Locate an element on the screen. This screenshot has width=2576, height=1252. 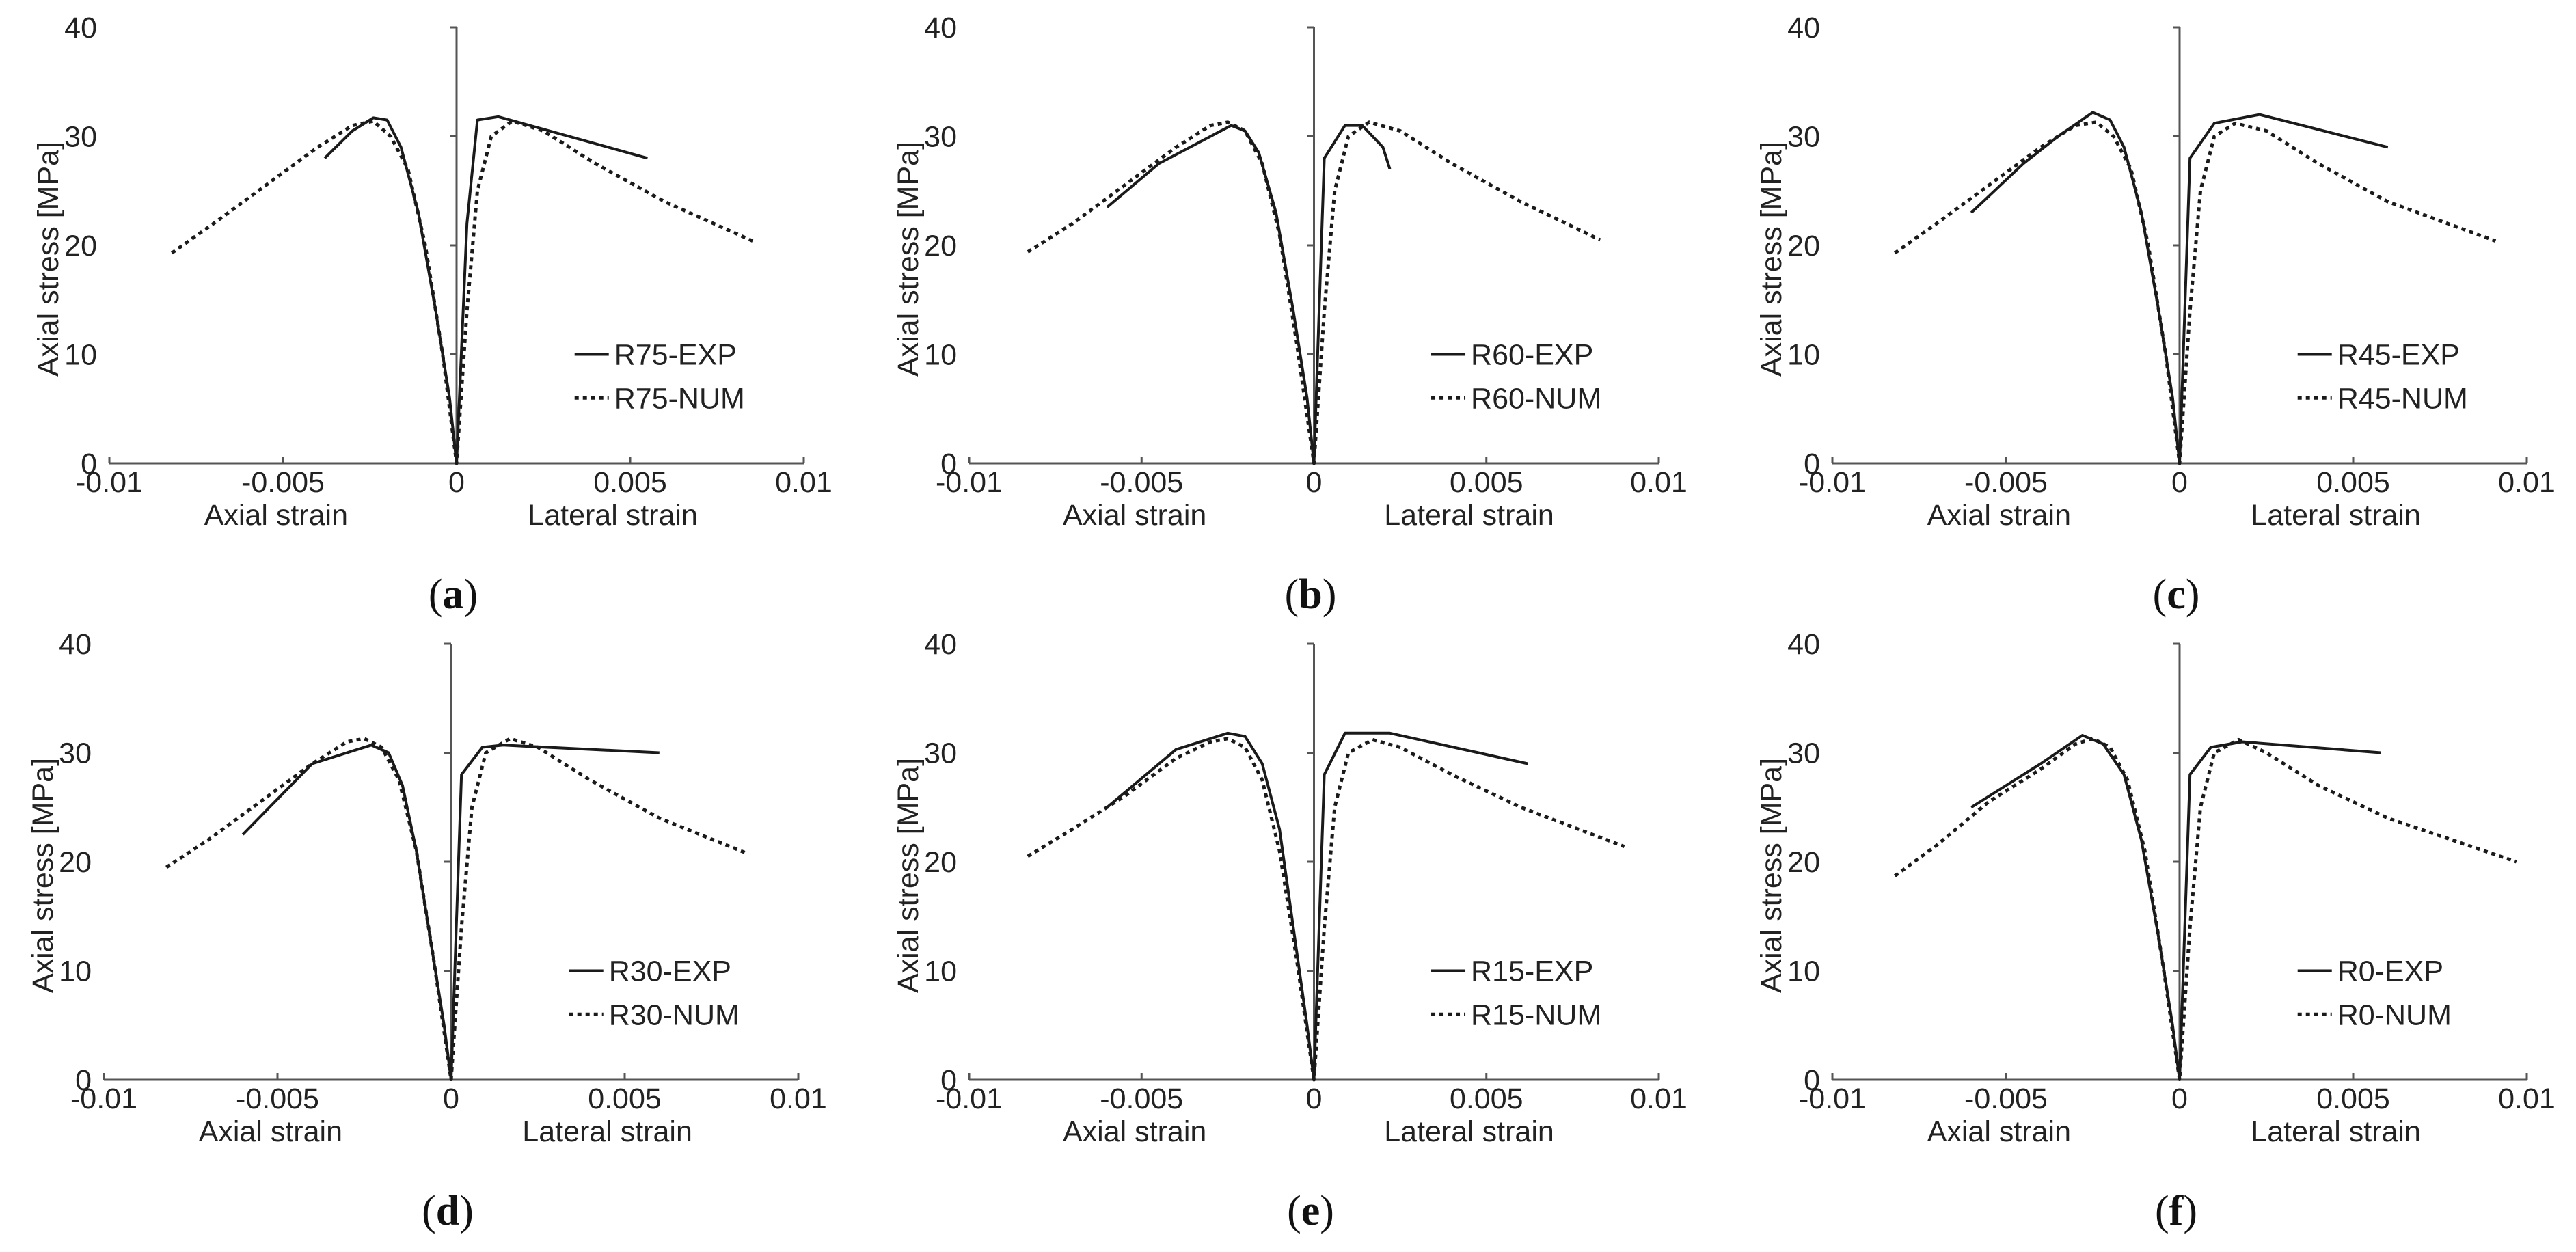
legend-label-r0-num: R0-NUM is located at coordinates (2395, 1014).